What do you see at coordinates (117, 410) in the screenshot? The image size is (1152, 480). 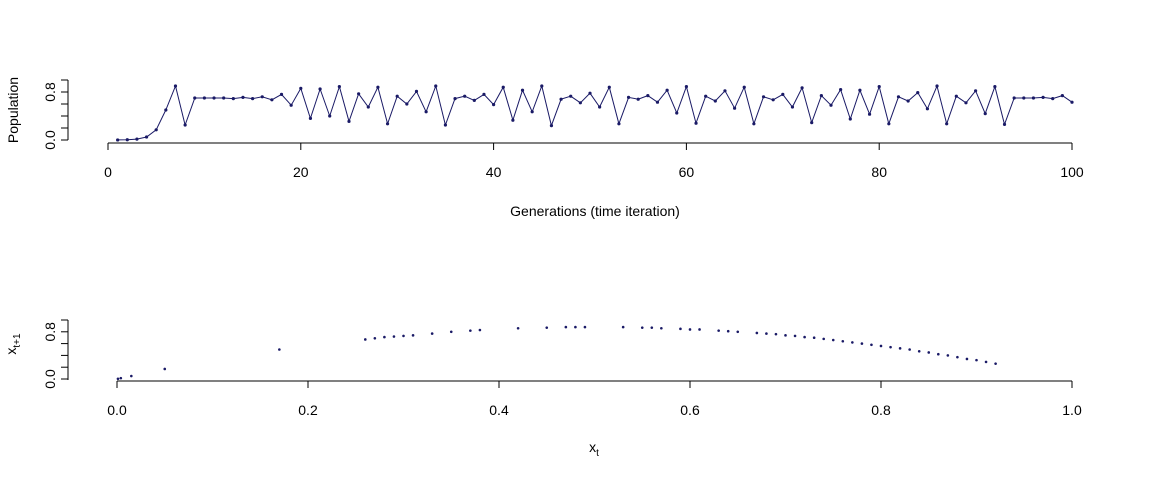 I see `x-tick-label: 0.0` at bounding box center [117, 410].